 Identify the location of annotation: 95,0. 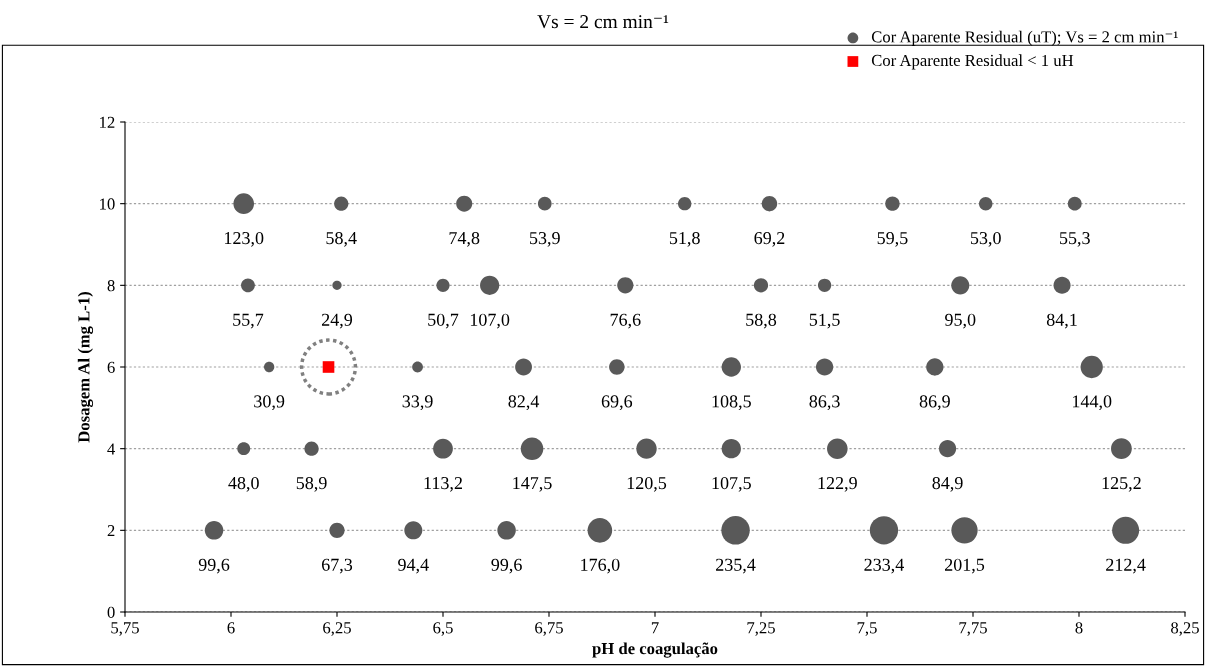
(960, 321).